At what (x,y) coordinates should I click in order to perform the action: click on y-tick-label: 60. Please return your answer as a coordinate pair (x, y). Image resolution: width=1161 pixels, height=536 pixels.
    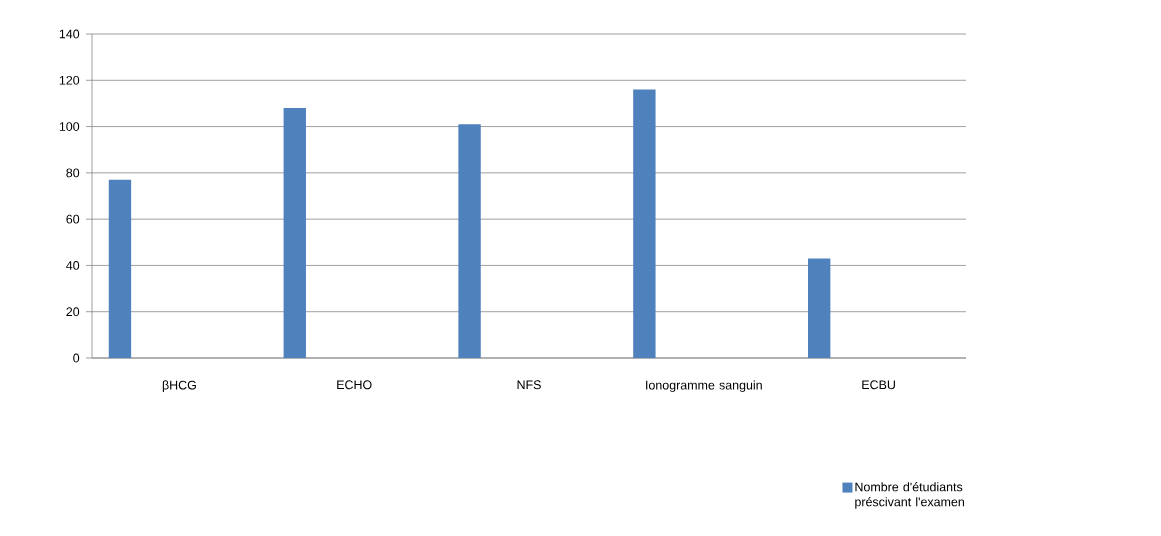
    Looking at the image, I should click on (73, 219).